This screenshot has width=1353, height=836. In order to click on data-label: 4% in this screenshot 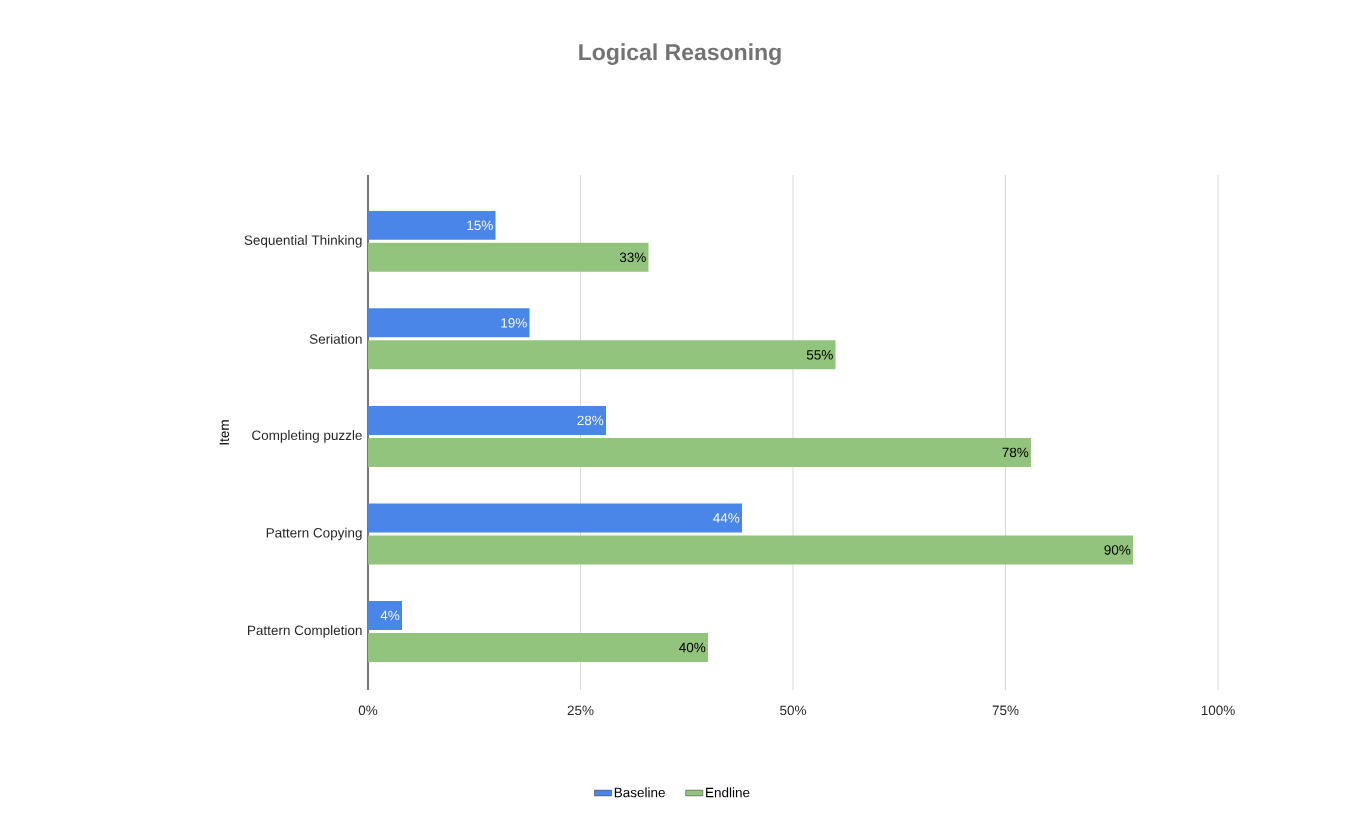, I will do `click(390, 615)`.